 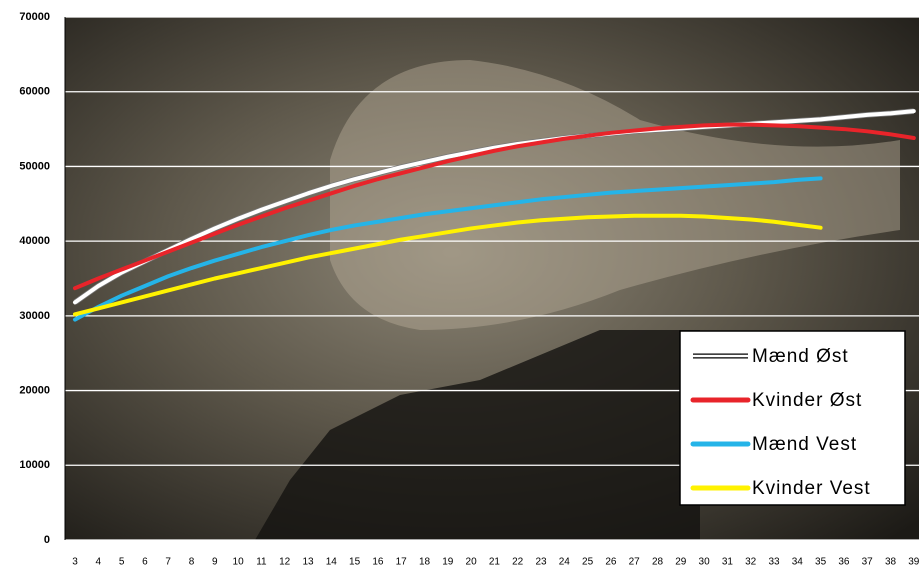 What do you see at coordinates (472, 562) in the screenshot?
I see `x-tick-label: 20` at bounding box center [472, 562].